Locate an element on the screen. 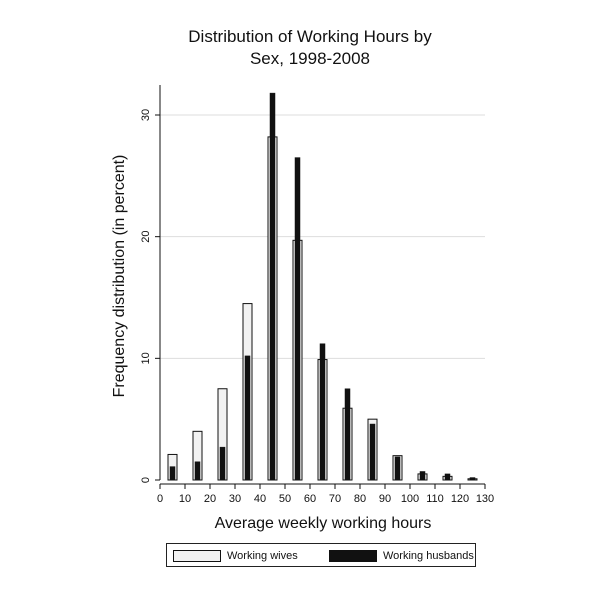 The image size is (596, 596). x-tick-label-10: 10 is located at coordinates (185, 499).